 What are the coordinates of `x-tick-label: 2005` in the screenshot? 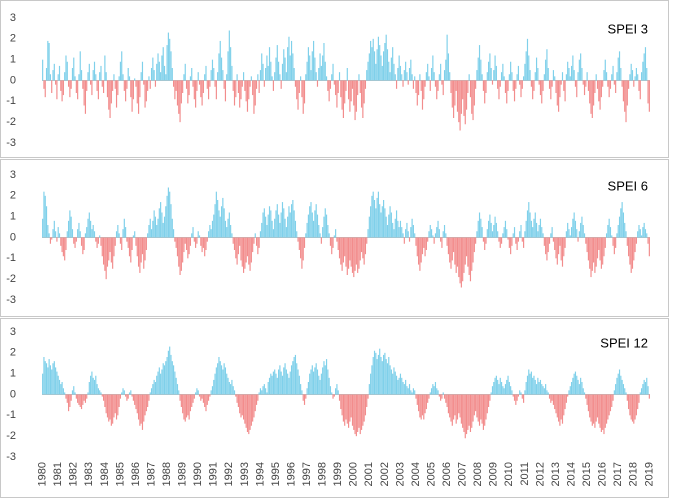 It's located at (431, 474).